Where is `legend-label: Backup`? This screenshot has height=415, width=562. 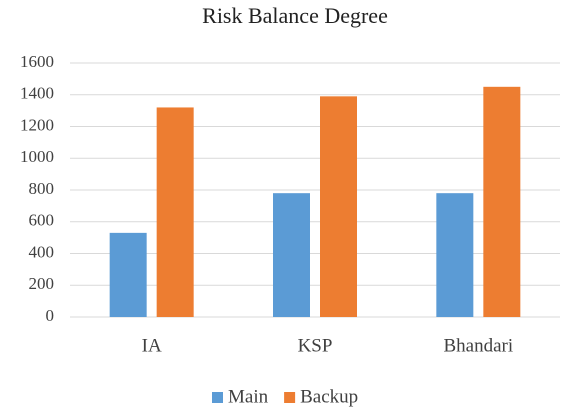
legend-label: Backup is located at coordinates (329, 396).